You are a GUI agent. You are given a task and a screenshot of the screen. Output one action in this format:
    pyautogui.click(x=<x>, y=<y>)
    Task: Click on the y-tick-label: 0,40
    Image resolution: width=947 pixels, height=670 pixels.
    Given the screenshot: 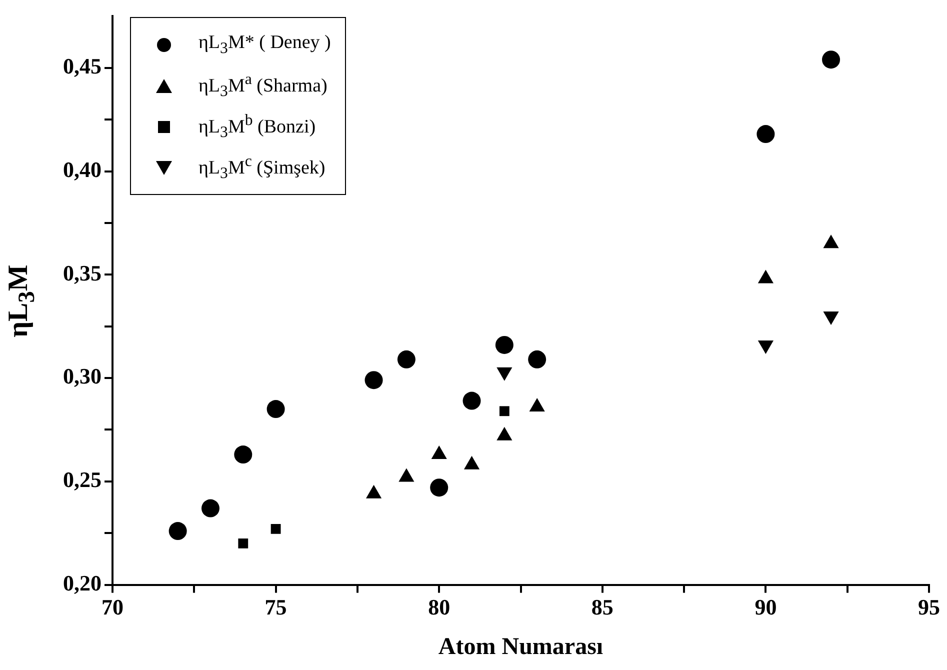 What is the action you would take?
    pyautogui.click(x=82, y=169)
    